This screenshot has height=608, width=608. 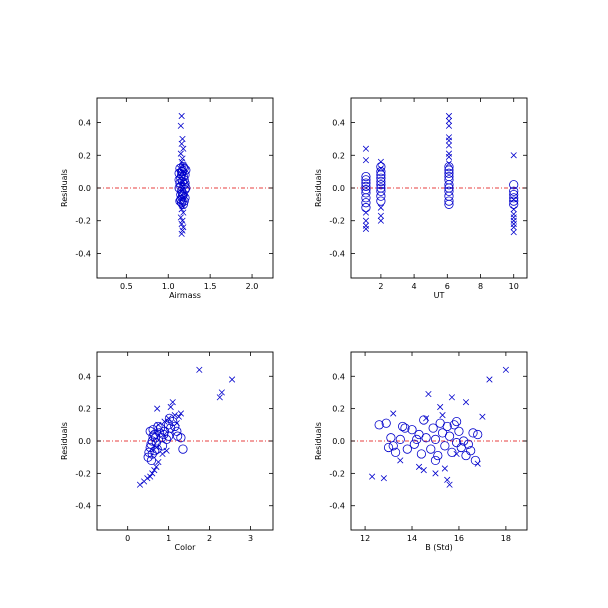 What do you see at coordinates (365, 538) in the screenshot?
I see `x-tick-label: 12` at bounding box center [365, 538].